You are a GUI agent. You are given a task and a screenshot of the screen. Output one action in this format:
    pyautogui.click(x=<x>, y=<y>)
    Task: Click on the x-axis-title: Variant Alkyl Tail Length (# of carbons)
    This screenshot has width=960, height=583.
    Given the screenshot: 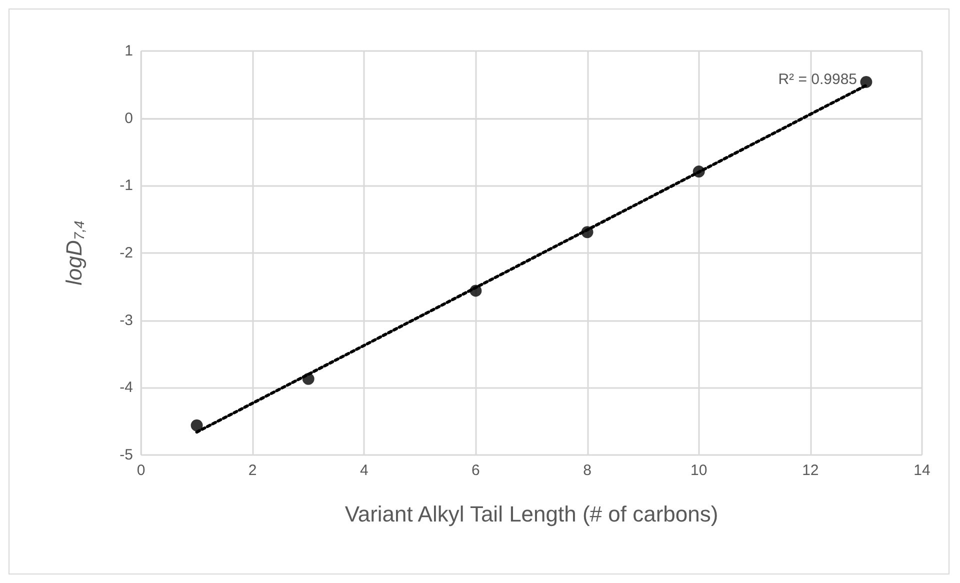 What is the action you would take?
    pyautogui.click(x=531, y=514)
    